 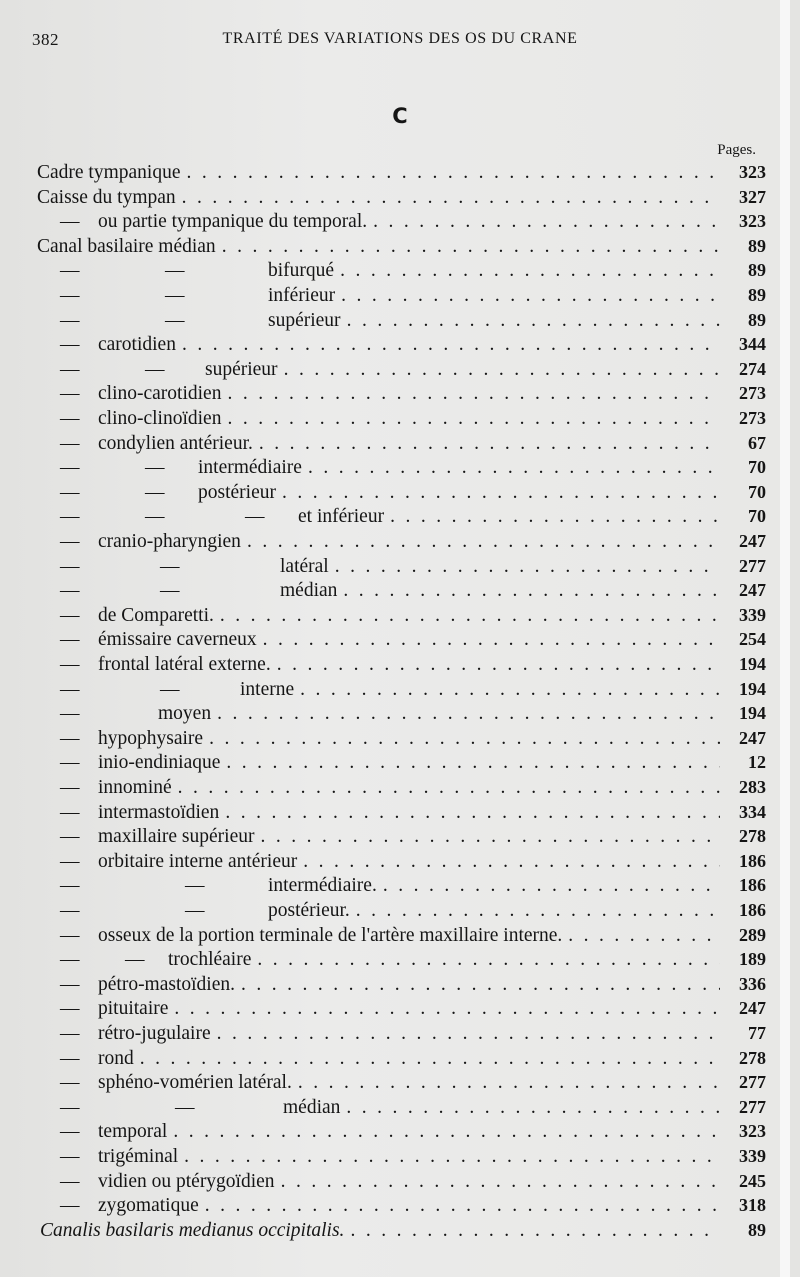 What do you see at coordinates (133, 1132) in the screenshot?
I see `entry-label: temporal` at bounding box center [133, 1132].